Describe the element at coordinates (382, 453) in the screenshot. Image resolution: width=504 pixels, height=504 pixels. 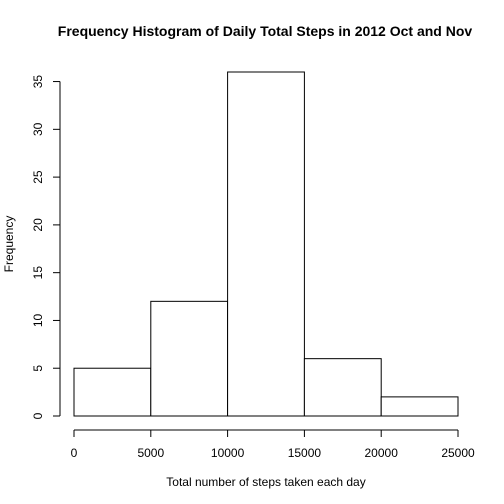
I see `x-tick-label-4: 20000` at that location.